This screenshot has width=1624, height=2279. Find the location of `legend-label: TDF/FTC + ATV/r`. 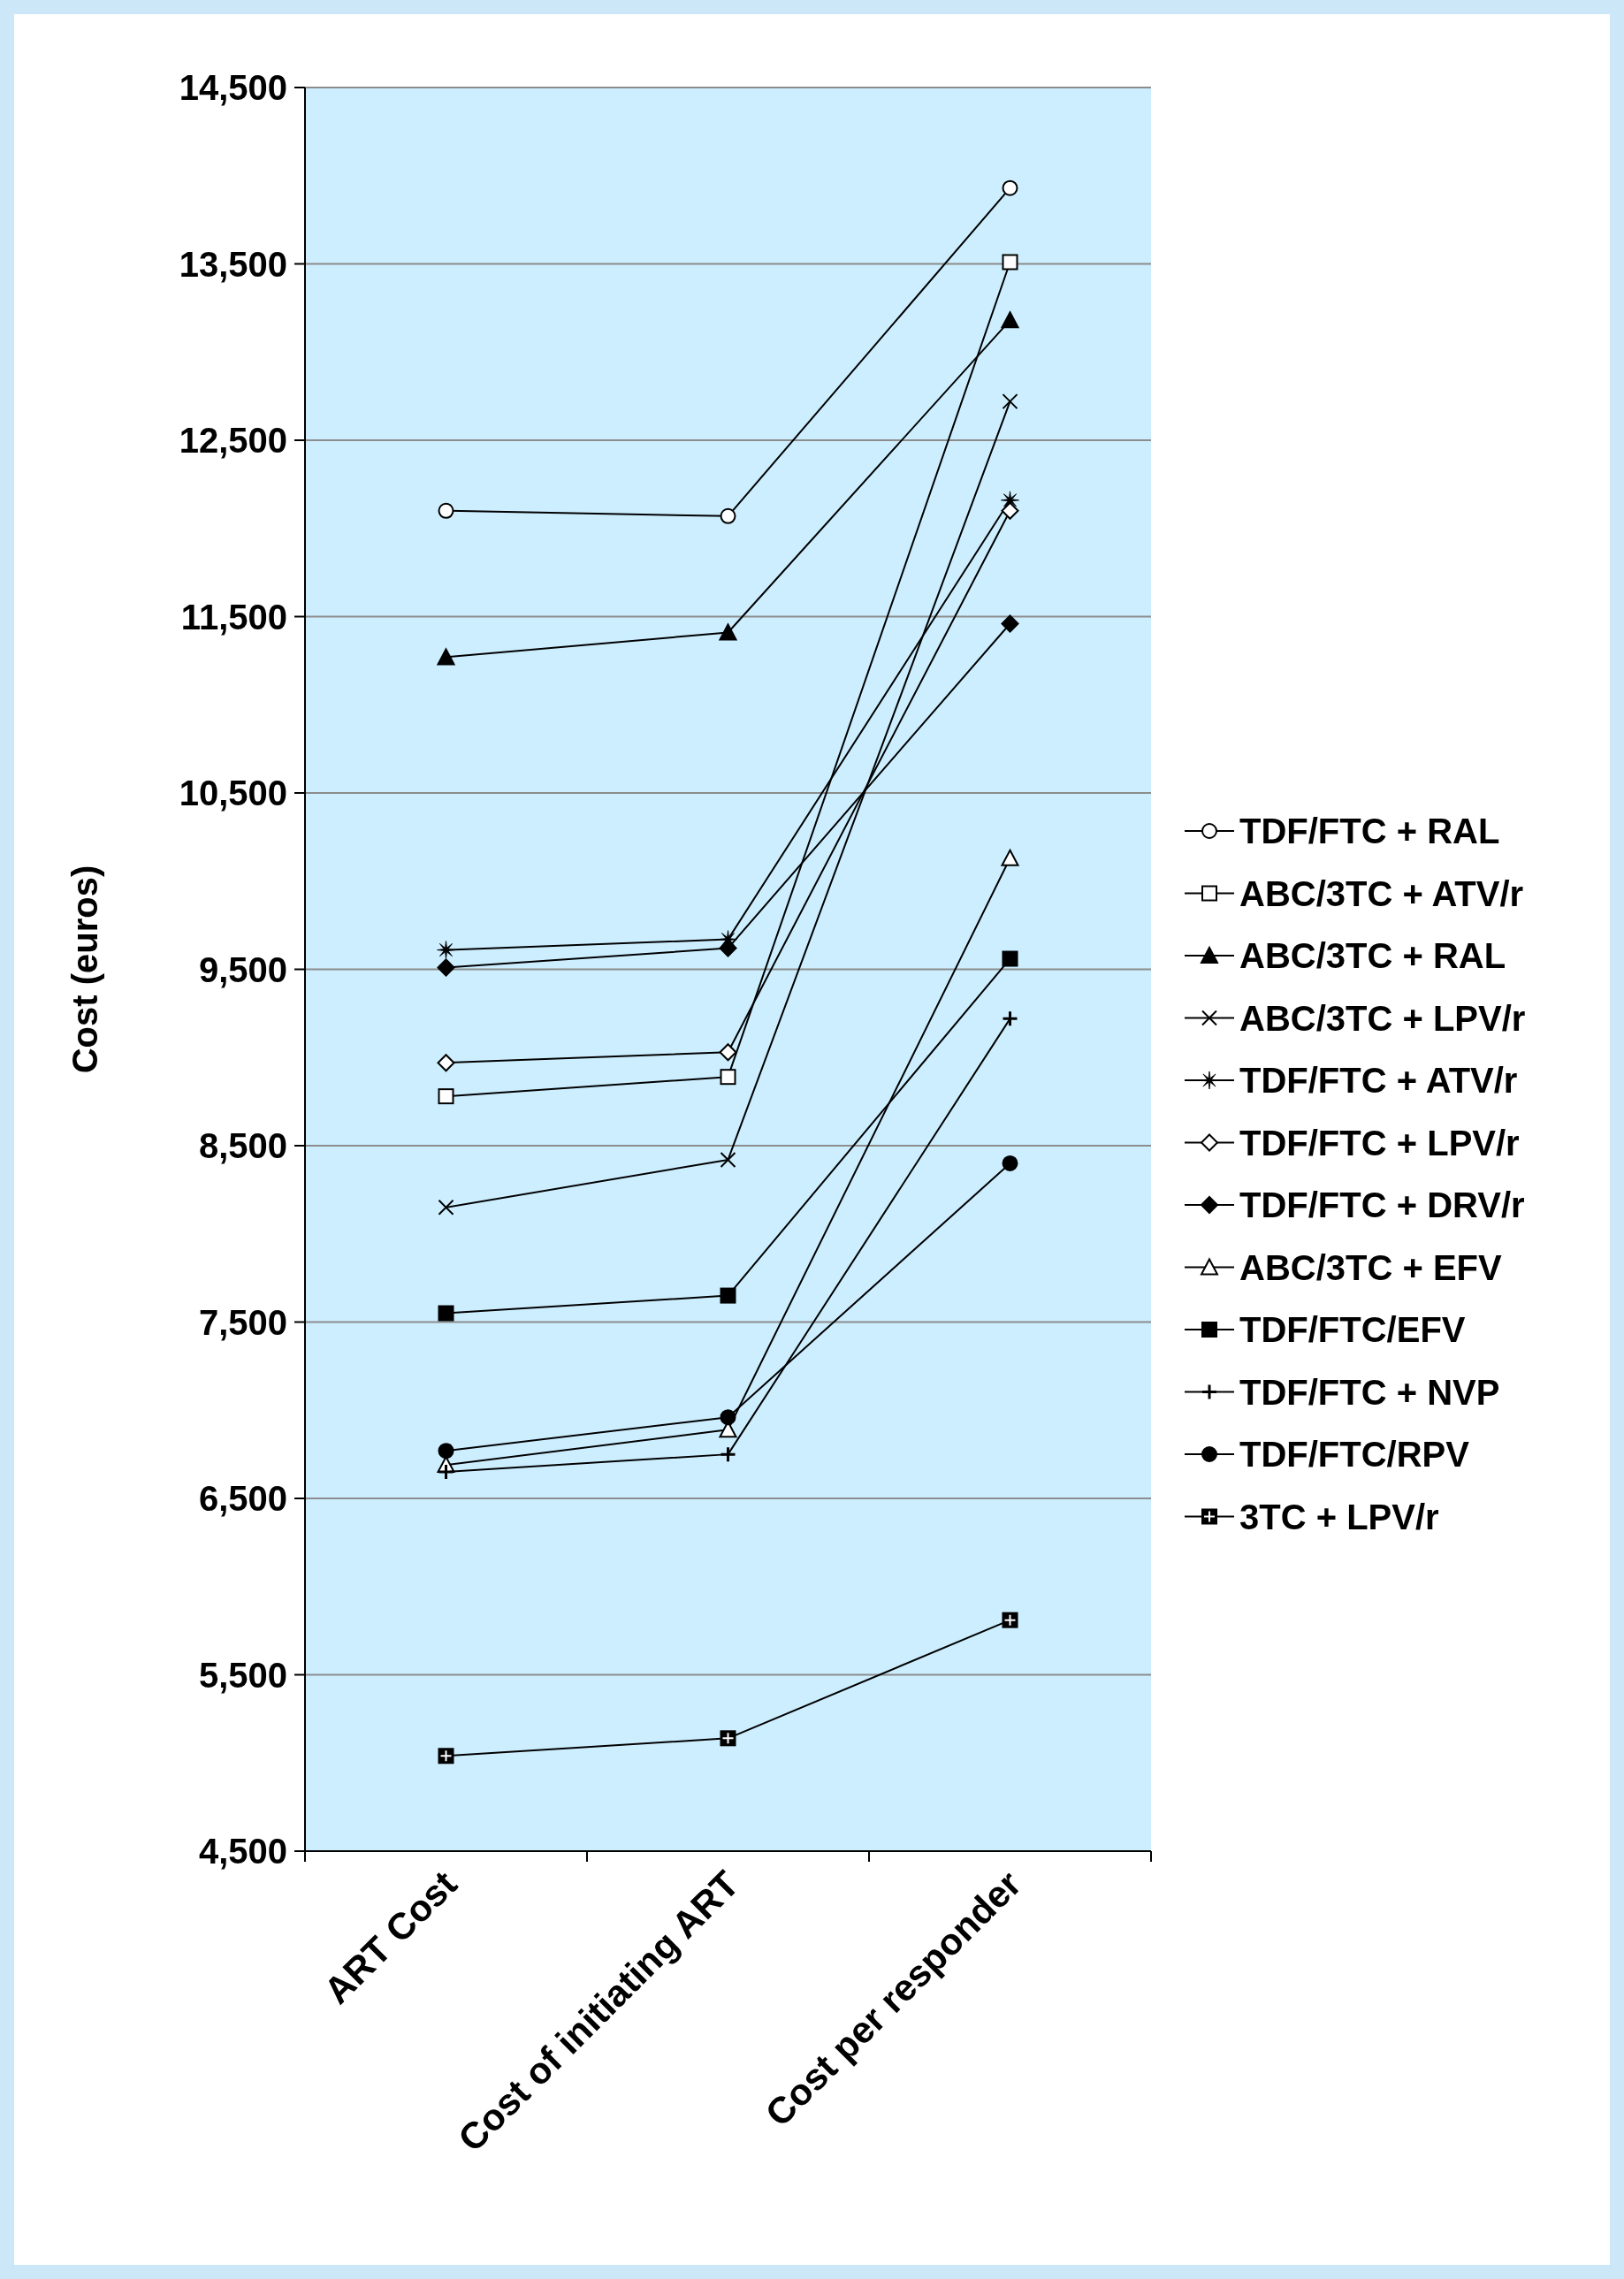

legend-label: TDF/FTC + ATV/r is located at coordinates (1378, 1081).